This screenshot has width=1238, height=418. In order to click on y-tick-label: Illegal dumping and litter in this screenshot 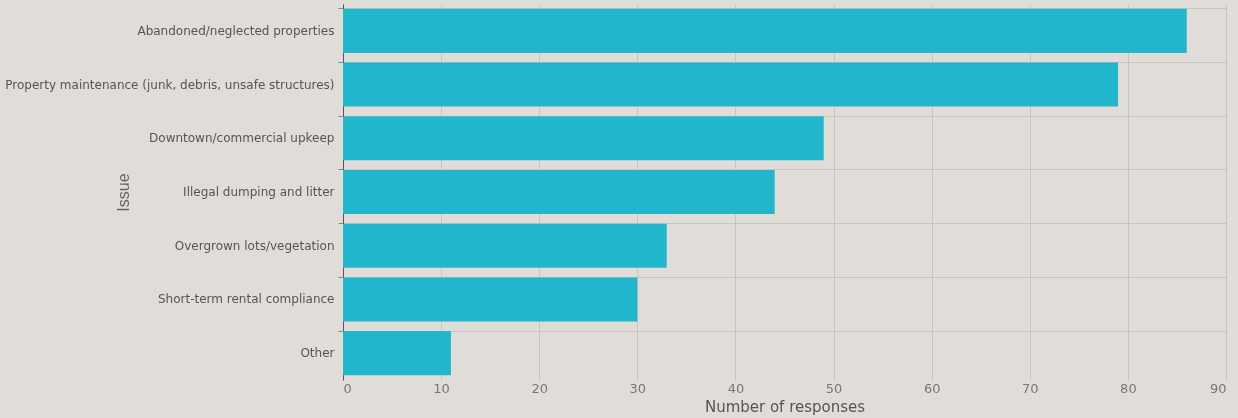, I will do `click(259, 192)`.